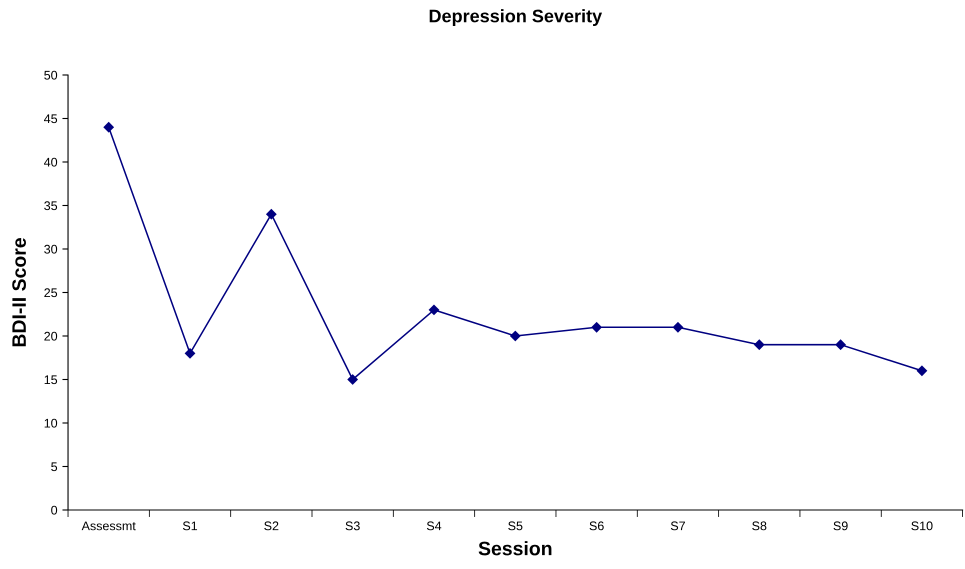 The height and width of the screenshot is (569, 965). I want to click on x-tick-label: S9, so click(841, 525).